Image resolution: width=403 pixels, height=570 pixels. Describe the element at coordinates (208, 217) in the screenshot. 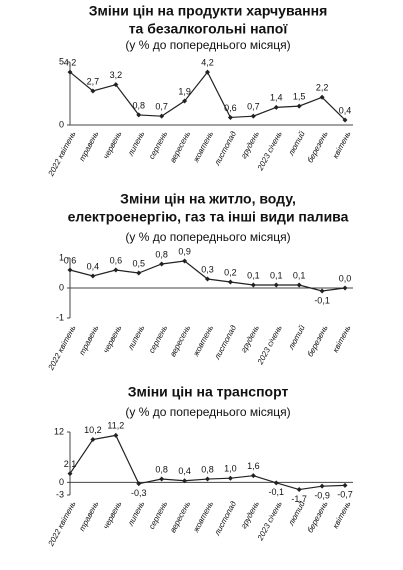

I see `chart-title: електроенергію, газ та інші види палива` at that location.